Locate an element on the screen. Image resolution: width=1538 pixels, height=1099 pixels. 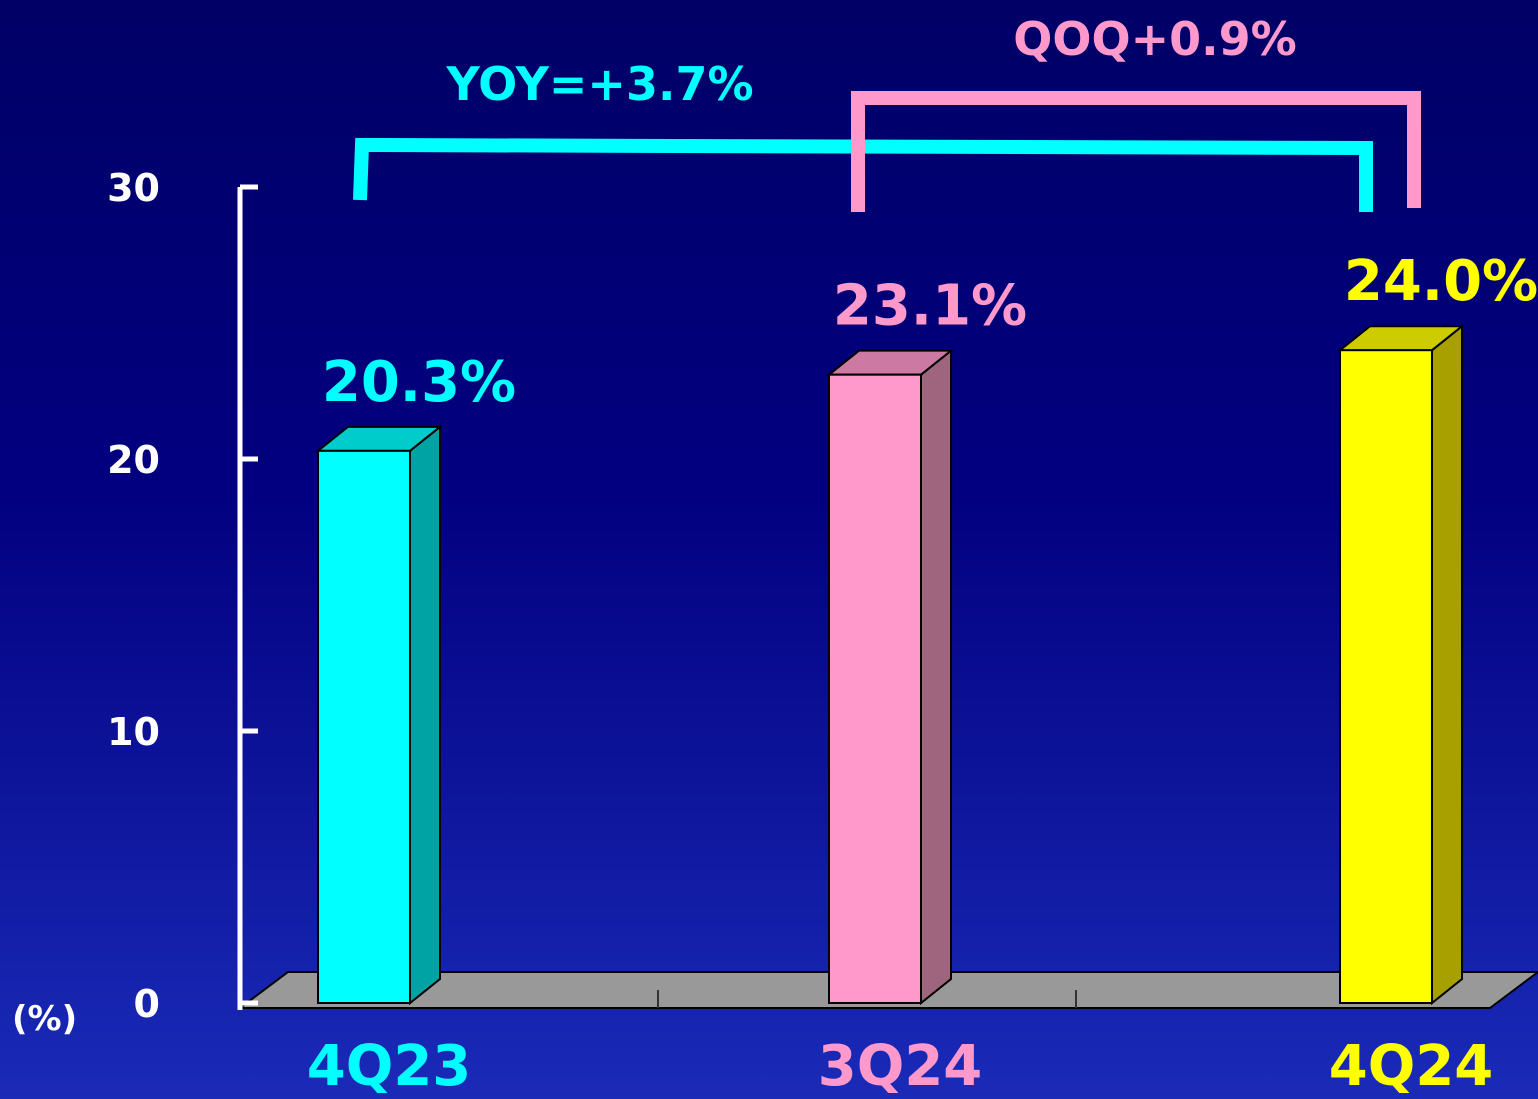
category-labels: 4Q23 3Q24 4Q24 is located at coordinates (900, 1066).